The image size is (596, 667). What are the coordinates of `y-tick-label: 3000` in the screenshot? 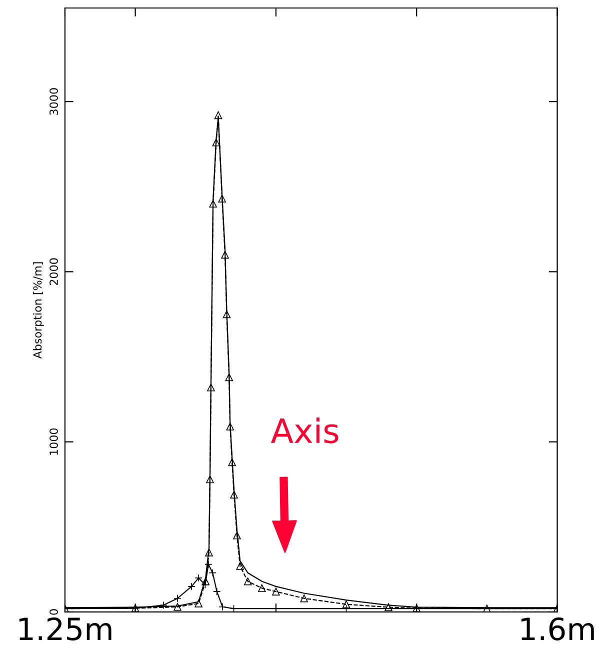 It's located at (54, 101).